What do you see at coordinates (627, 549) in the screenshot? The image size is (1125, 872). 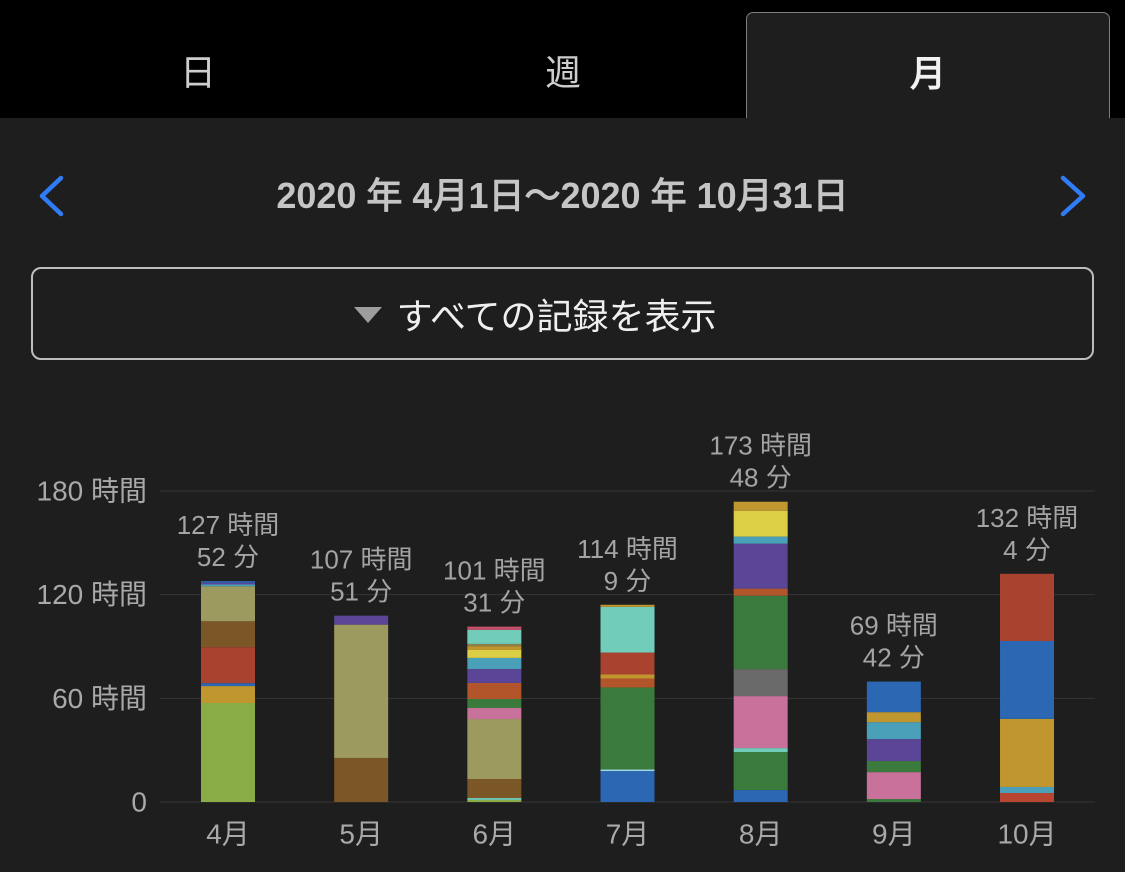 I see `bar-total-hours-label: 114 時間` at bounding box center [627, 549].